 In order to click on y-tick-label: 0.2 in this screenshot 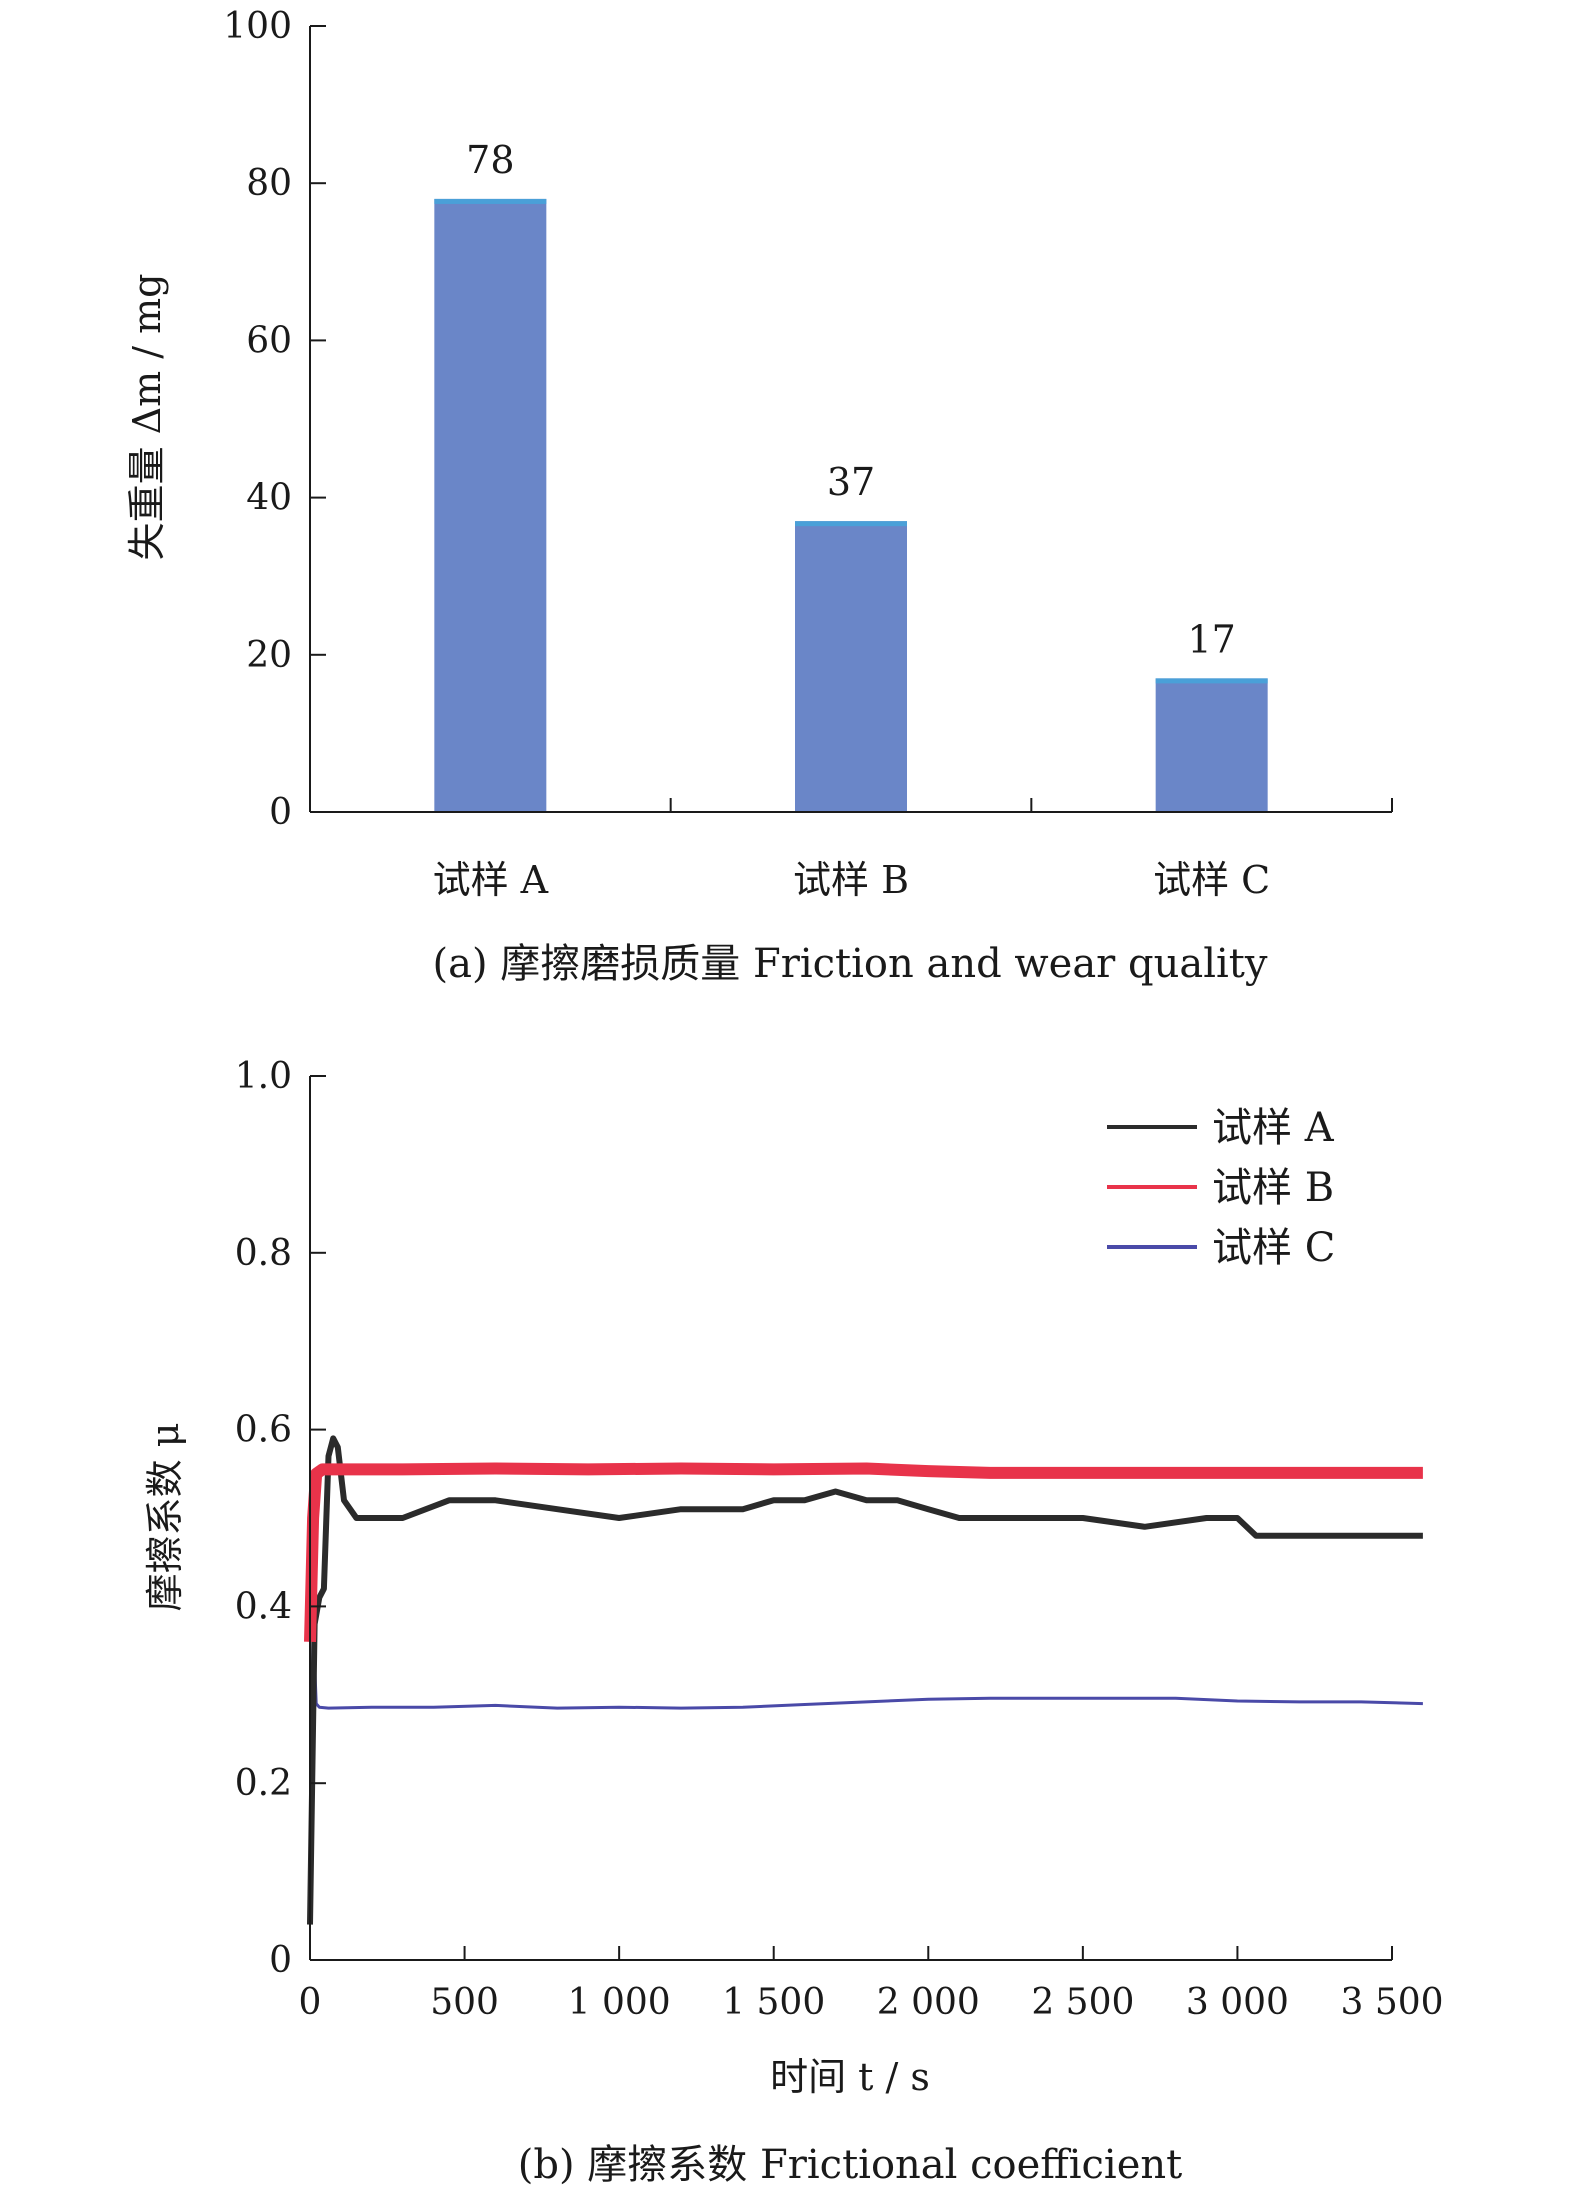, I will do `click(263, 1783)`.